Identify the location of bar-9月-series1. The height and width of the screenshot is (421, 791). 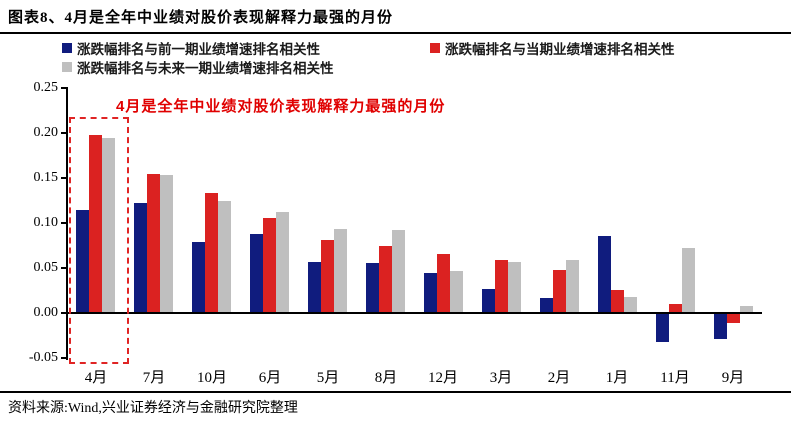
(720, 326).